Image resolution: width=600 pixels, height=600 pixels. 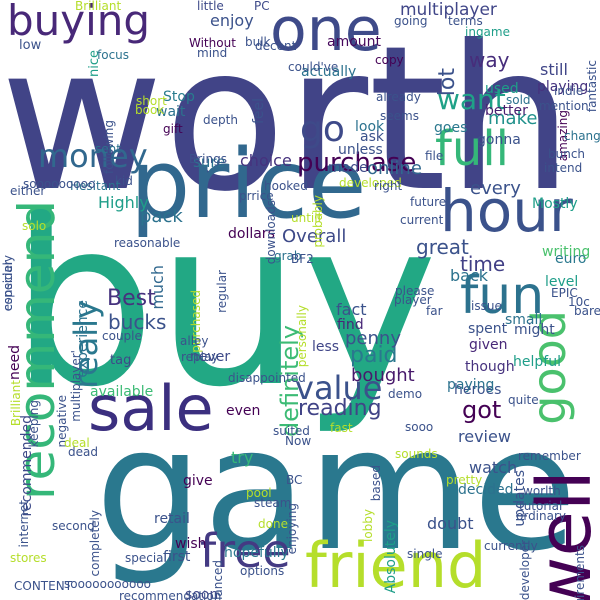 I want to click on word-watch: watch, so click(x=493, y=467).